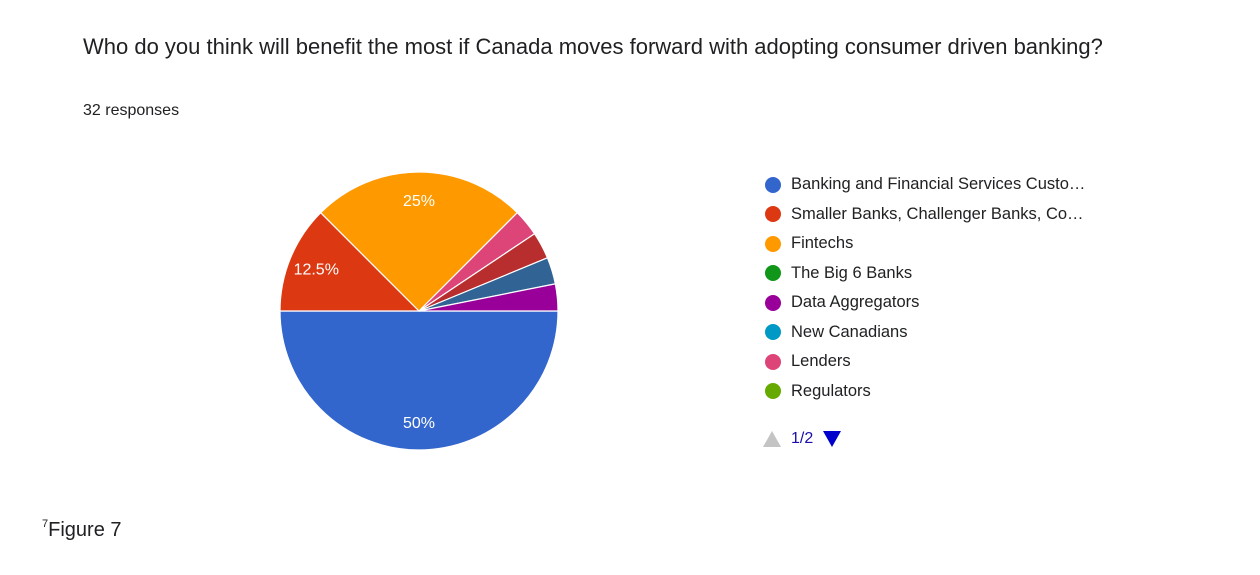 The height and width of the screenshot is (575, 1260). What do you see at coordinates (973, 333) in the screenshot?
I see `legend-item: New Canadians` at bounding box center [973, 333].